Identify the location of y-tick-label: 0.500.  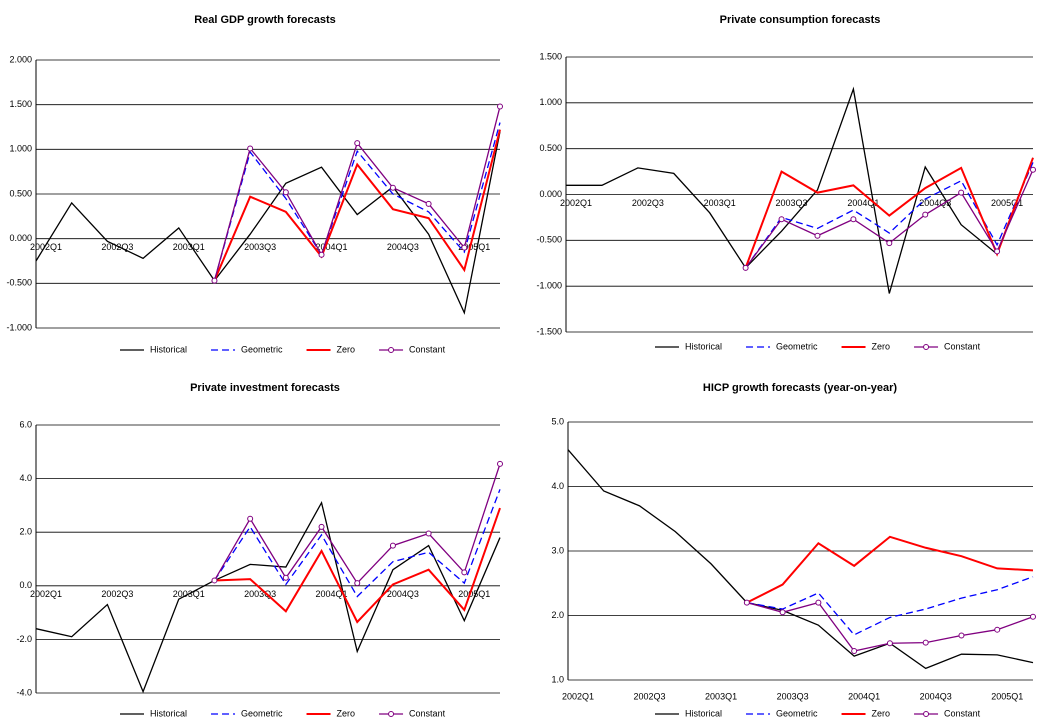
(20, 193).